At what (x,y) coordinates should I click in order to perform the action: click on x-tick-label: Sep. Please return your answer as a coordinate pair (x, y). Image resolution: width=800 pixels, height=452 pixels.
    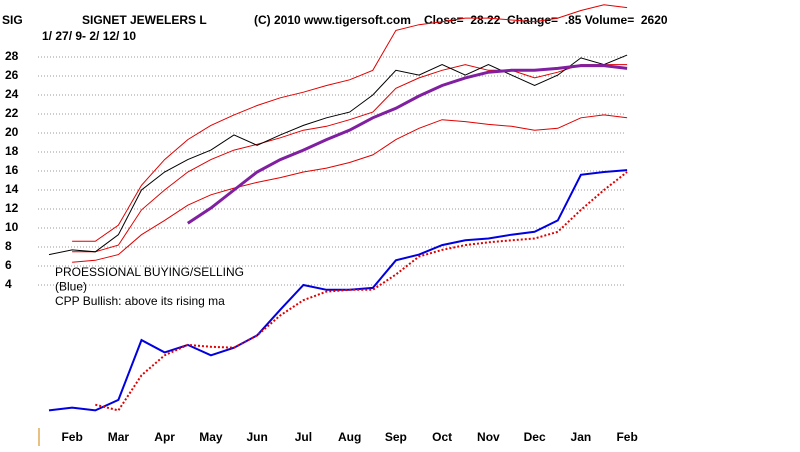
    Looking at the image, I should click on (396, 437).